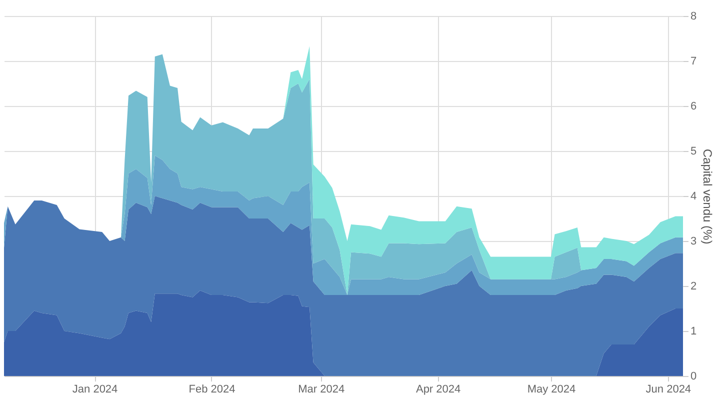 The image size is (720, 398). Describe the element at coordinates (693, 242) in the screenshot. I see `y-tick-label: 3` at that location.